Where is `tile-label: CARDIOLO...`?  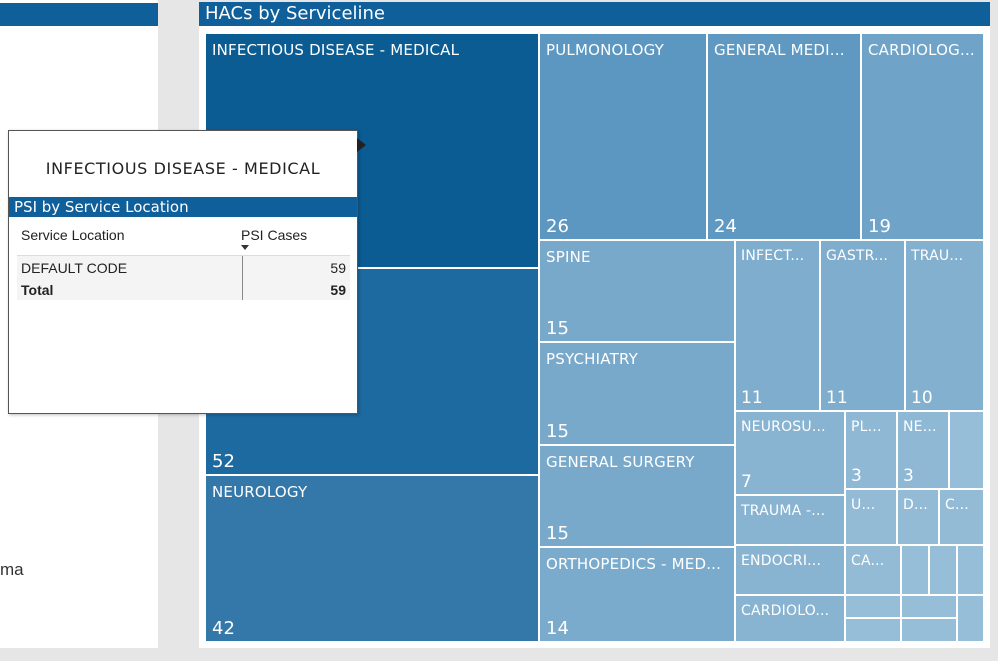
tile-label: CARDIOLO... is located at coordinates (785, 611).